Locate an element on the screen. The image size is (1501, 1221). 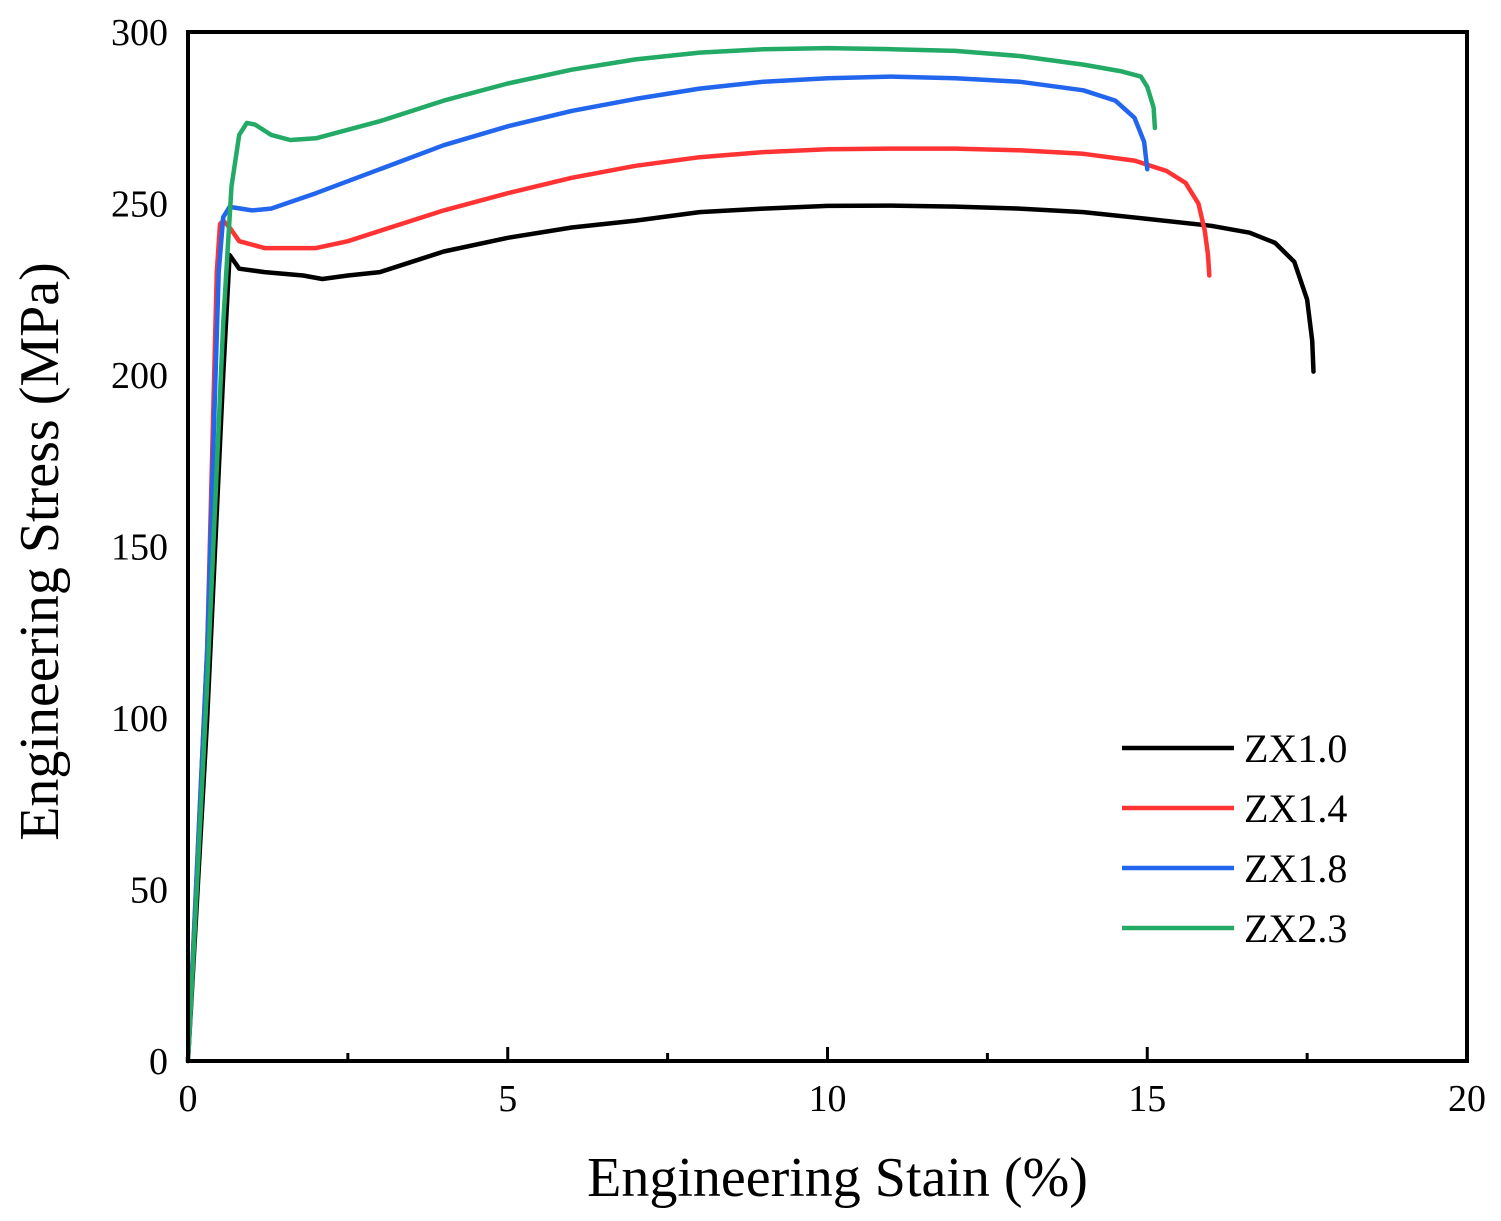
x-tick-label: 5 is located at coordinates (507, 1099).